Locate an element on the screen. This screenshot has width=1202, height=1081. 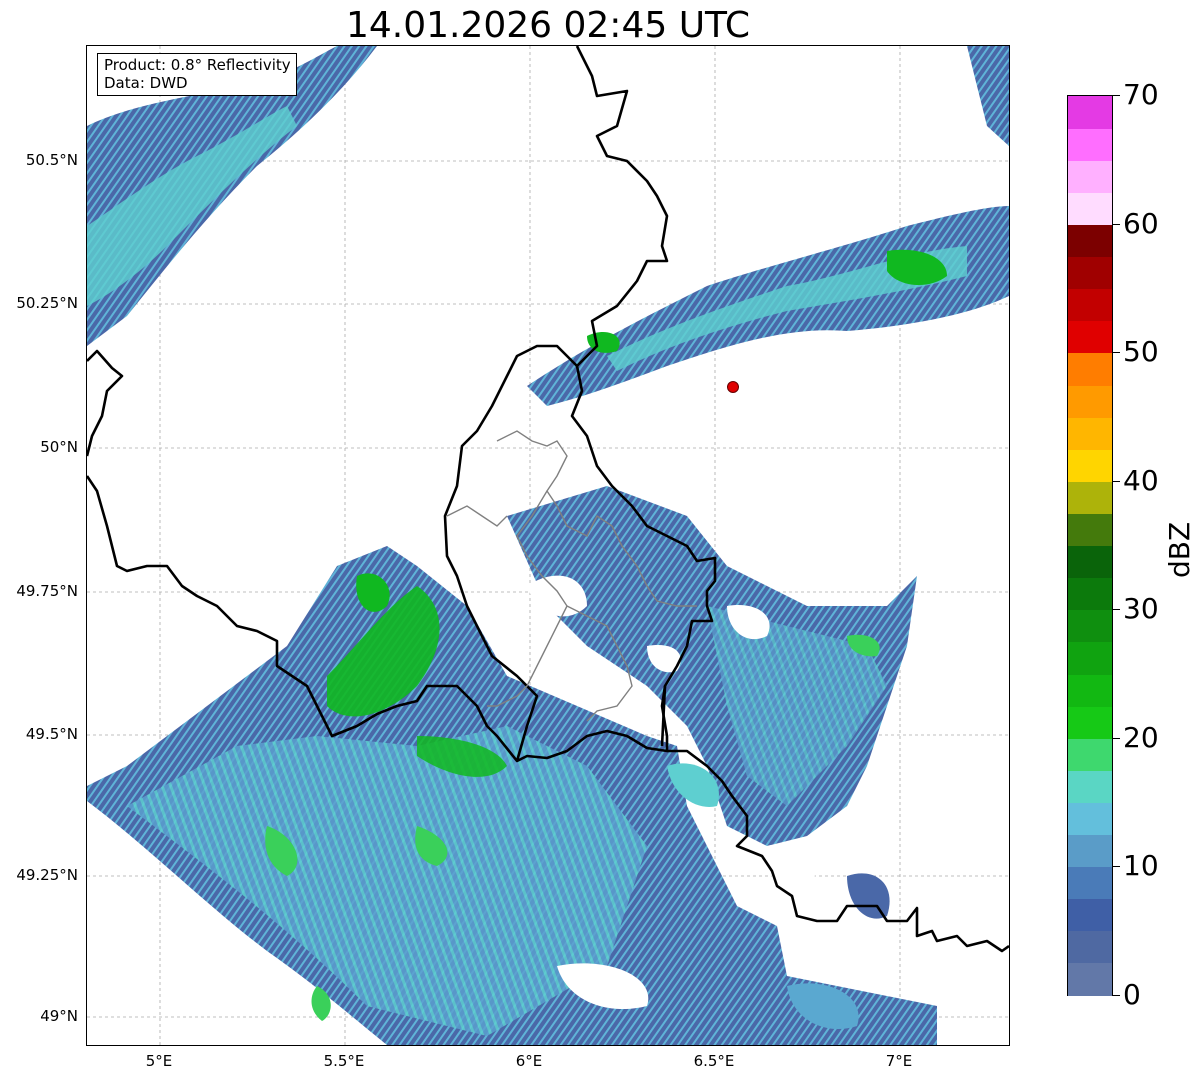
map-title: 14.01.2026 02:45 UTC is located at coordinates (548, 25).